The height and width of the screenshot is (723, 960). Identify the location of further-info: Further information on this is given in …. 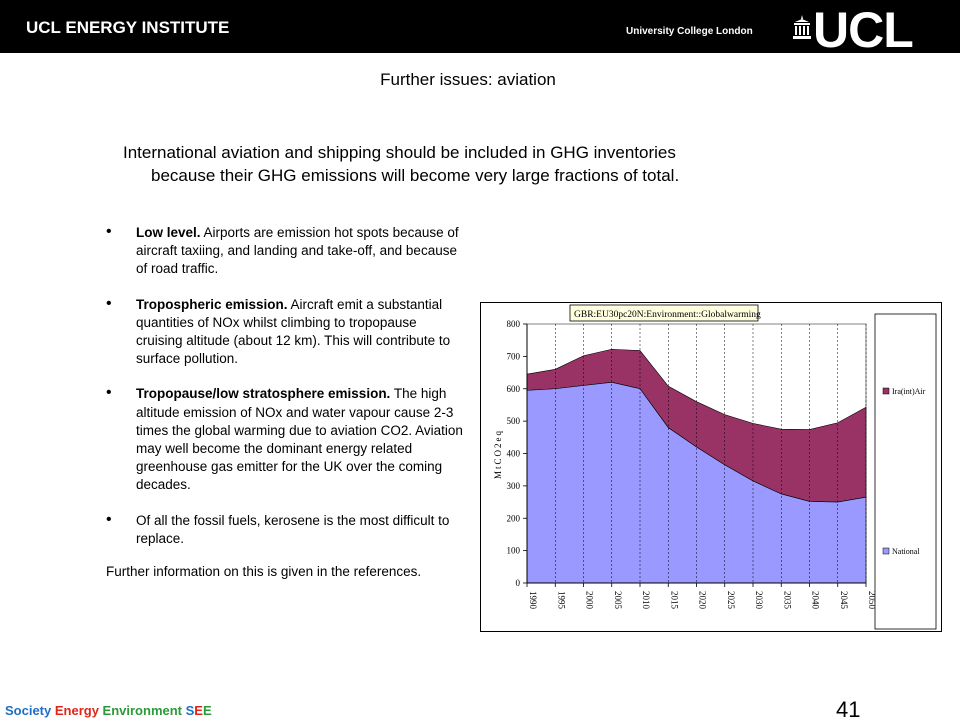
(264, 572).